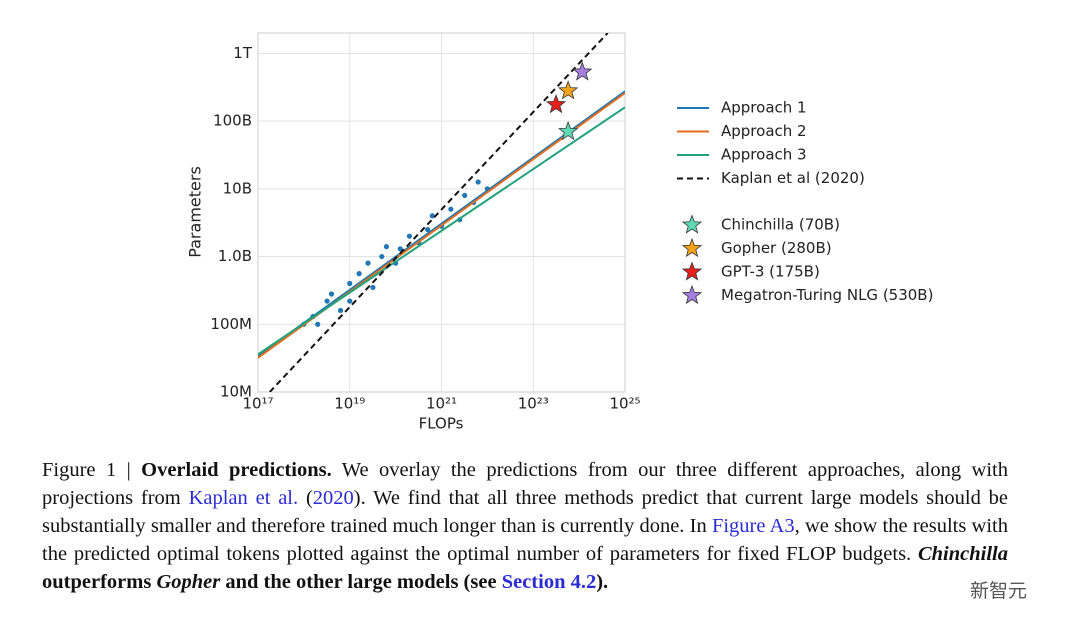  Describe the element at coordinates (243, 498) in the screenshot. I see `caption-text: Kaplan et al.` at that location.